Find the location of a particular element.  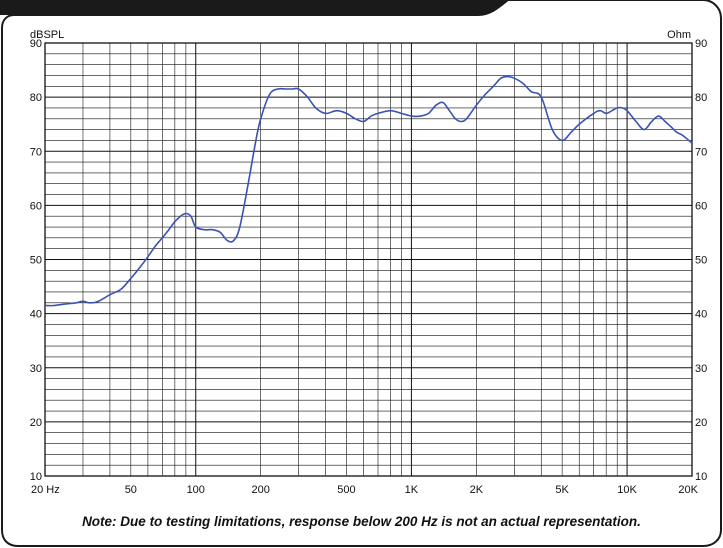

y-tick-label-left: 80 is located at coordinates (36, 98).